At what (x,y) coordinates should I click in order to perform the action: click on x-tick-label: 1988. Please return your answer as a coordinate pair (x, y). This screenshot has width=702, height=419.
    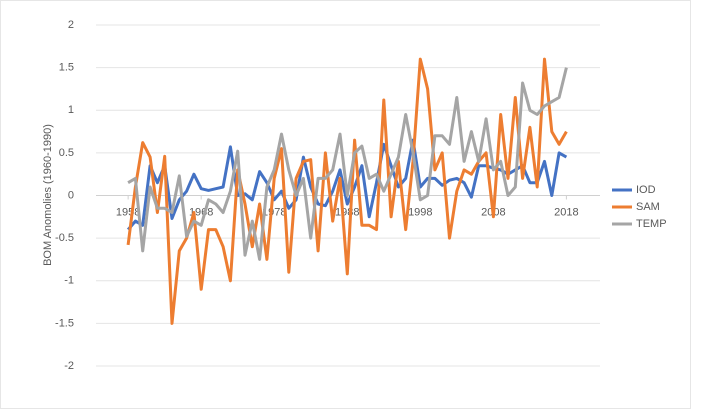
    Looking at the image, I should click on (347, 212).